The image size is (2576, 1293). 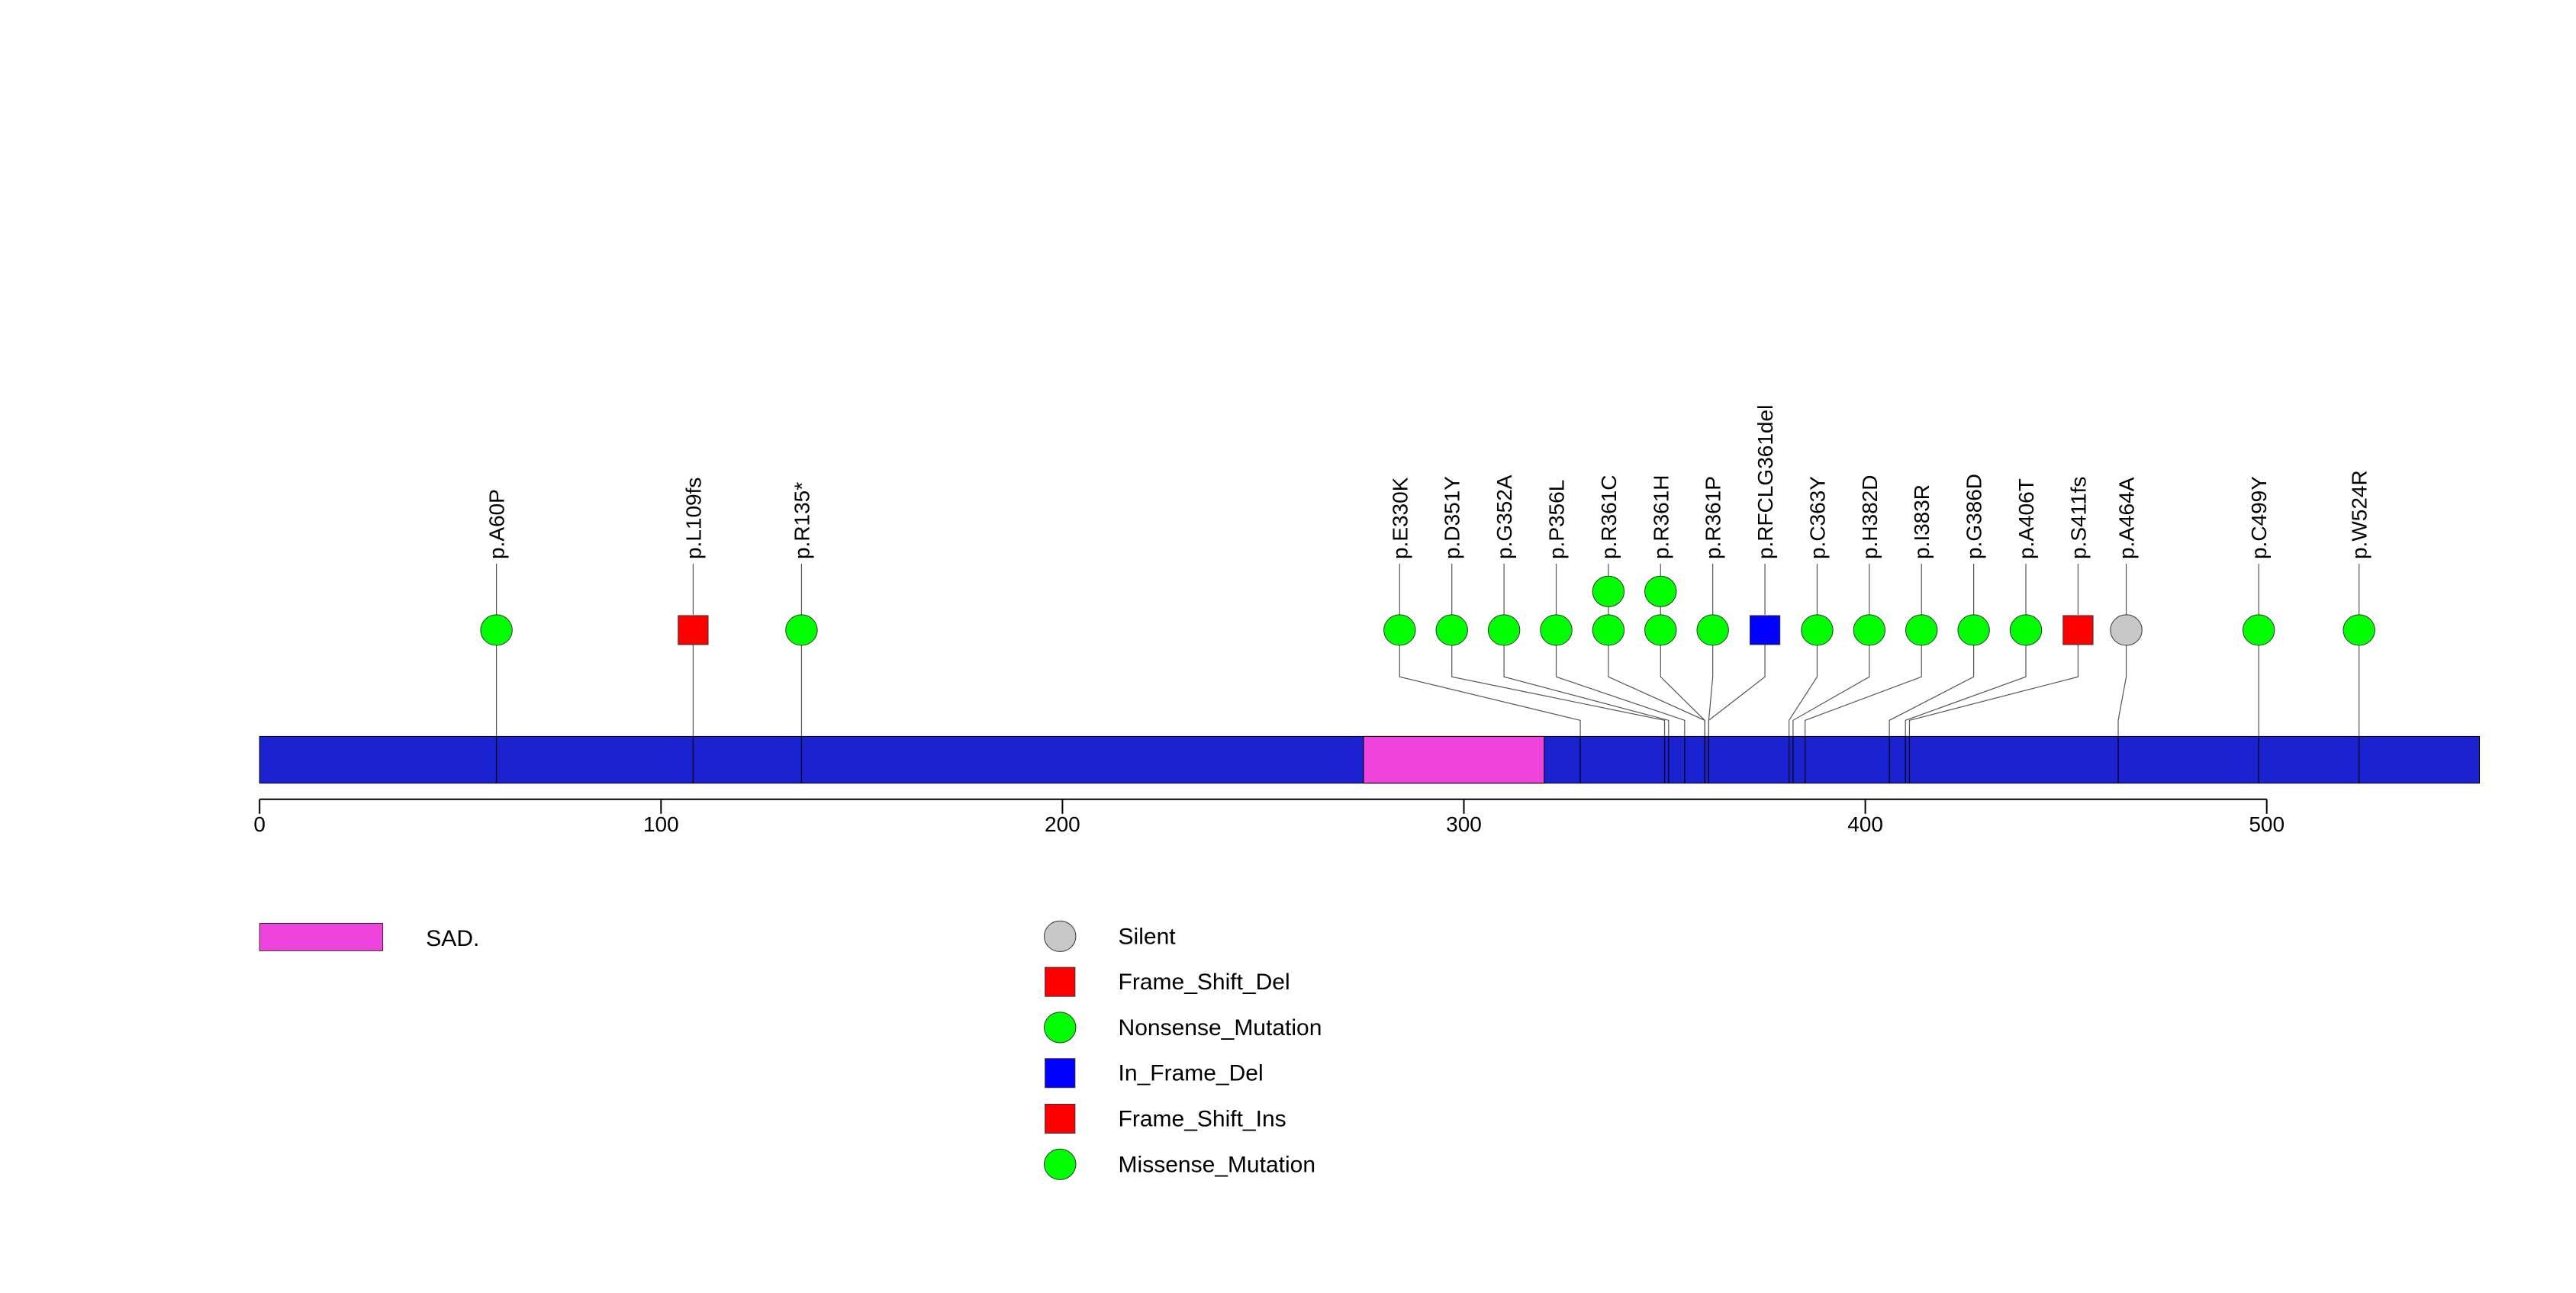 What do you see at coordinates (1204, 982) in the screenshot?
I see `legend-type-label: Frame_Shift_Del` at bounding box center [1204, 982].